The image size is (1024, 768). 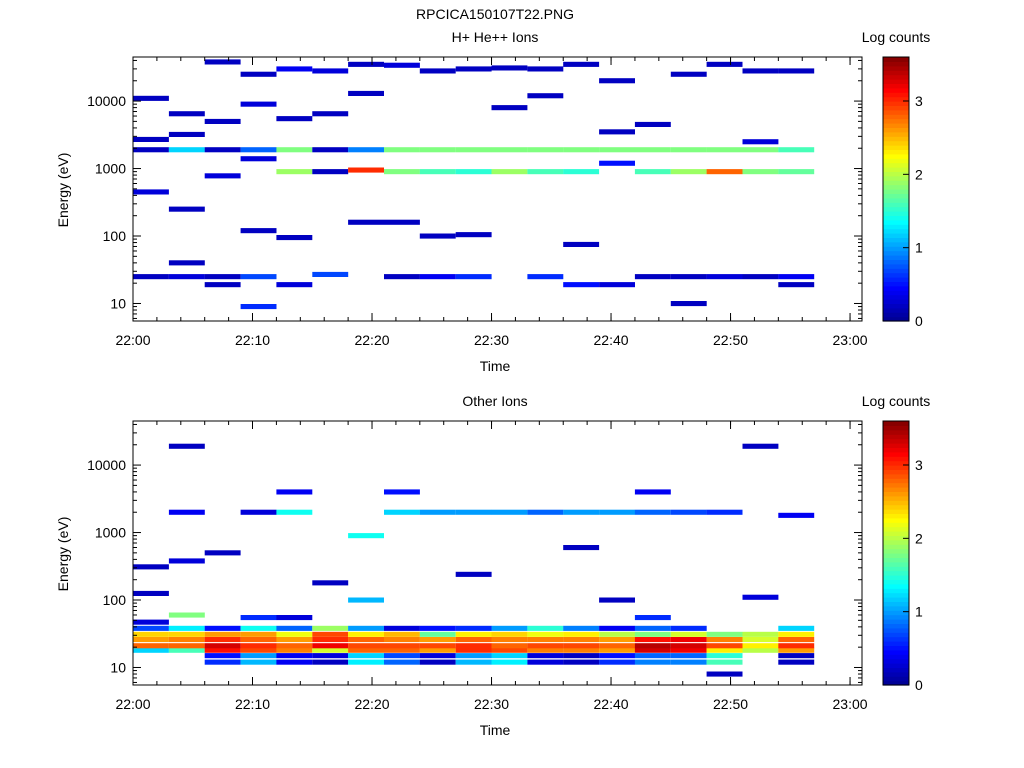 I want to click on x-tick-label: 22:20, so click(x=371, y=704).